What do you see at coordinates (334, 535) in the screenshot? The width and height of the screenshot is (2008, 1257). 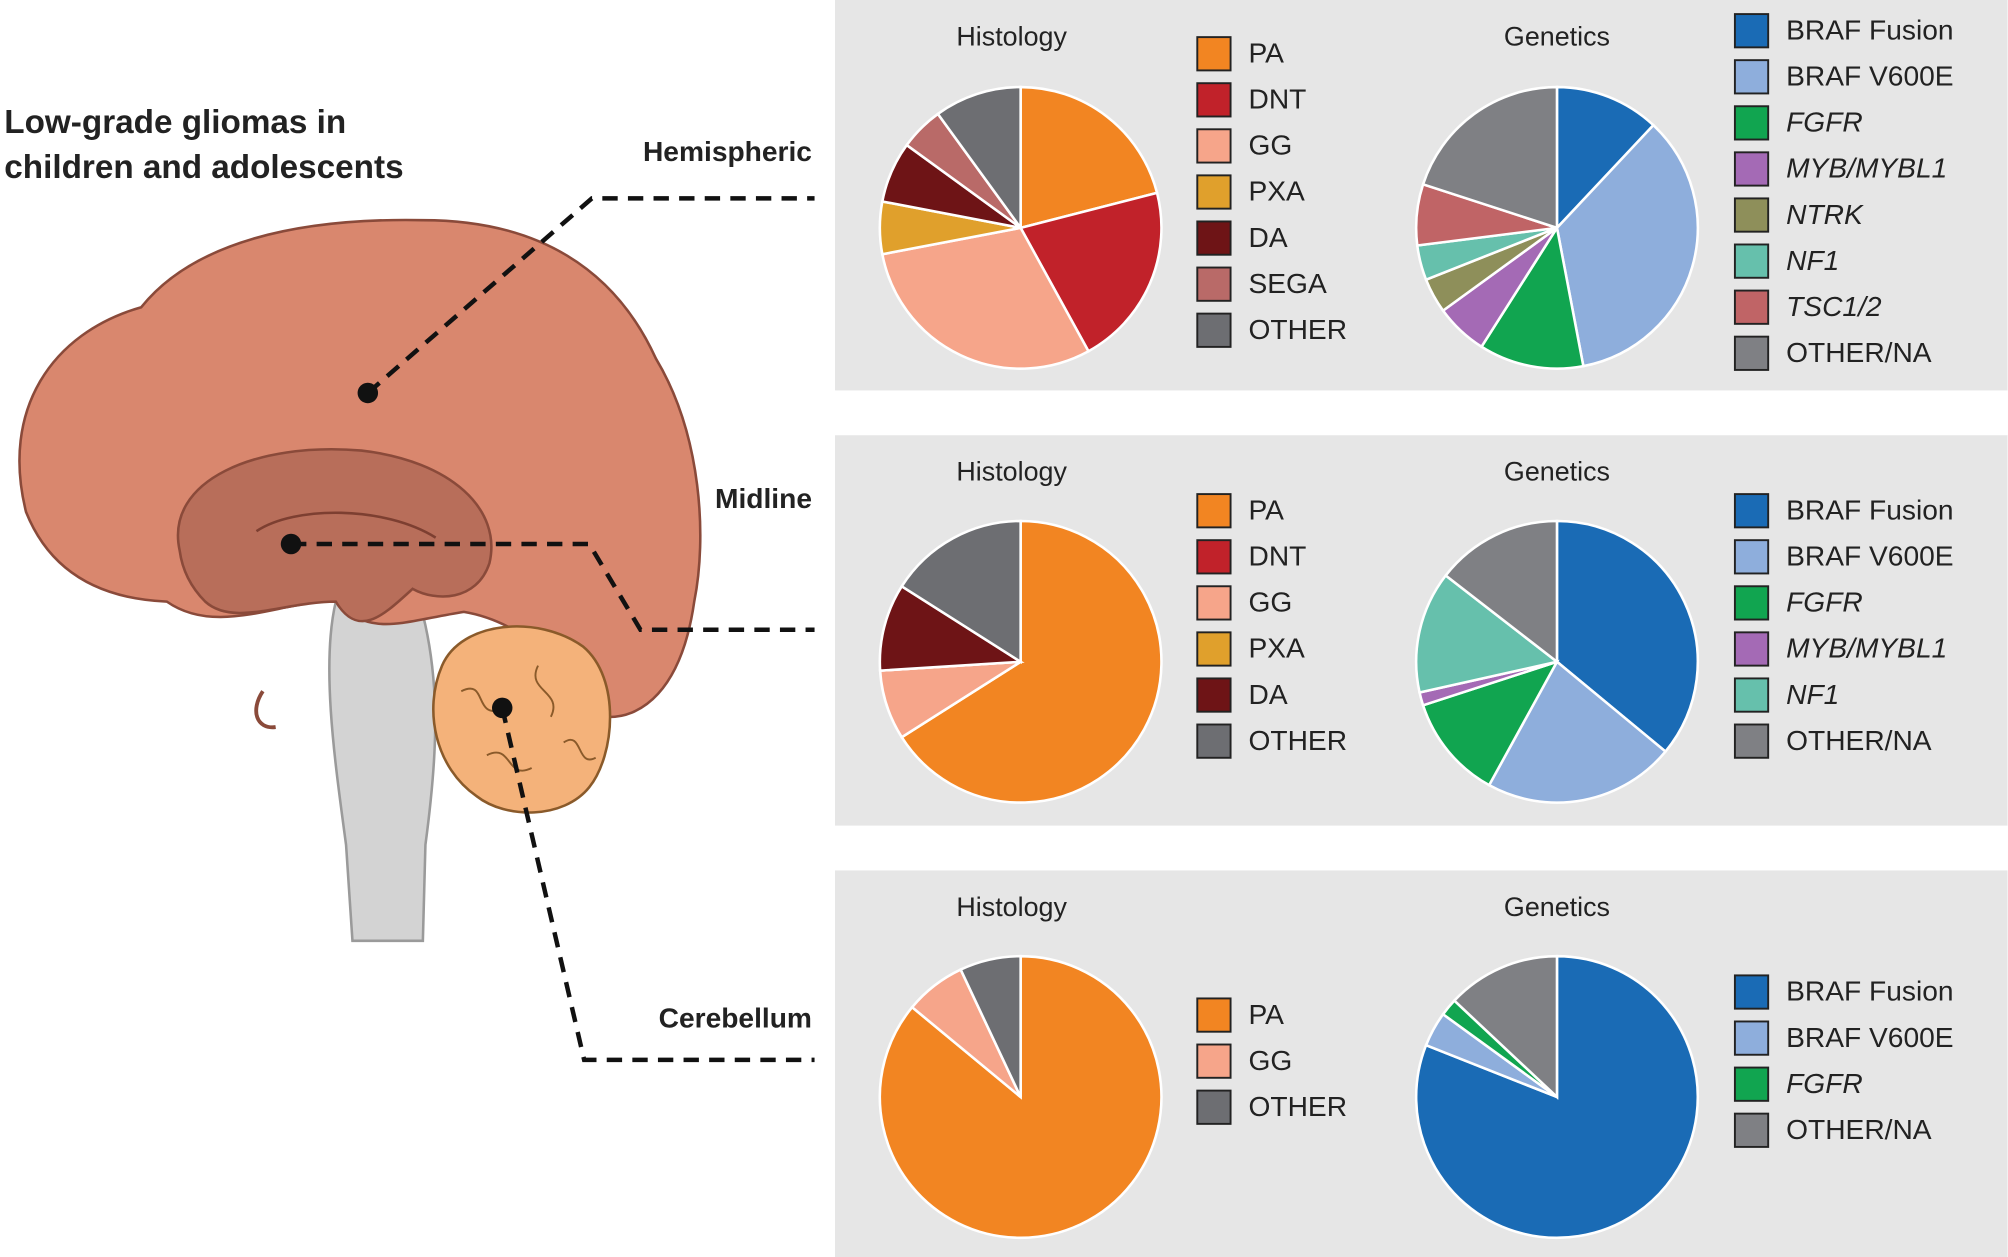 I see `corpus-callosum` at bounding box center [334, 535].